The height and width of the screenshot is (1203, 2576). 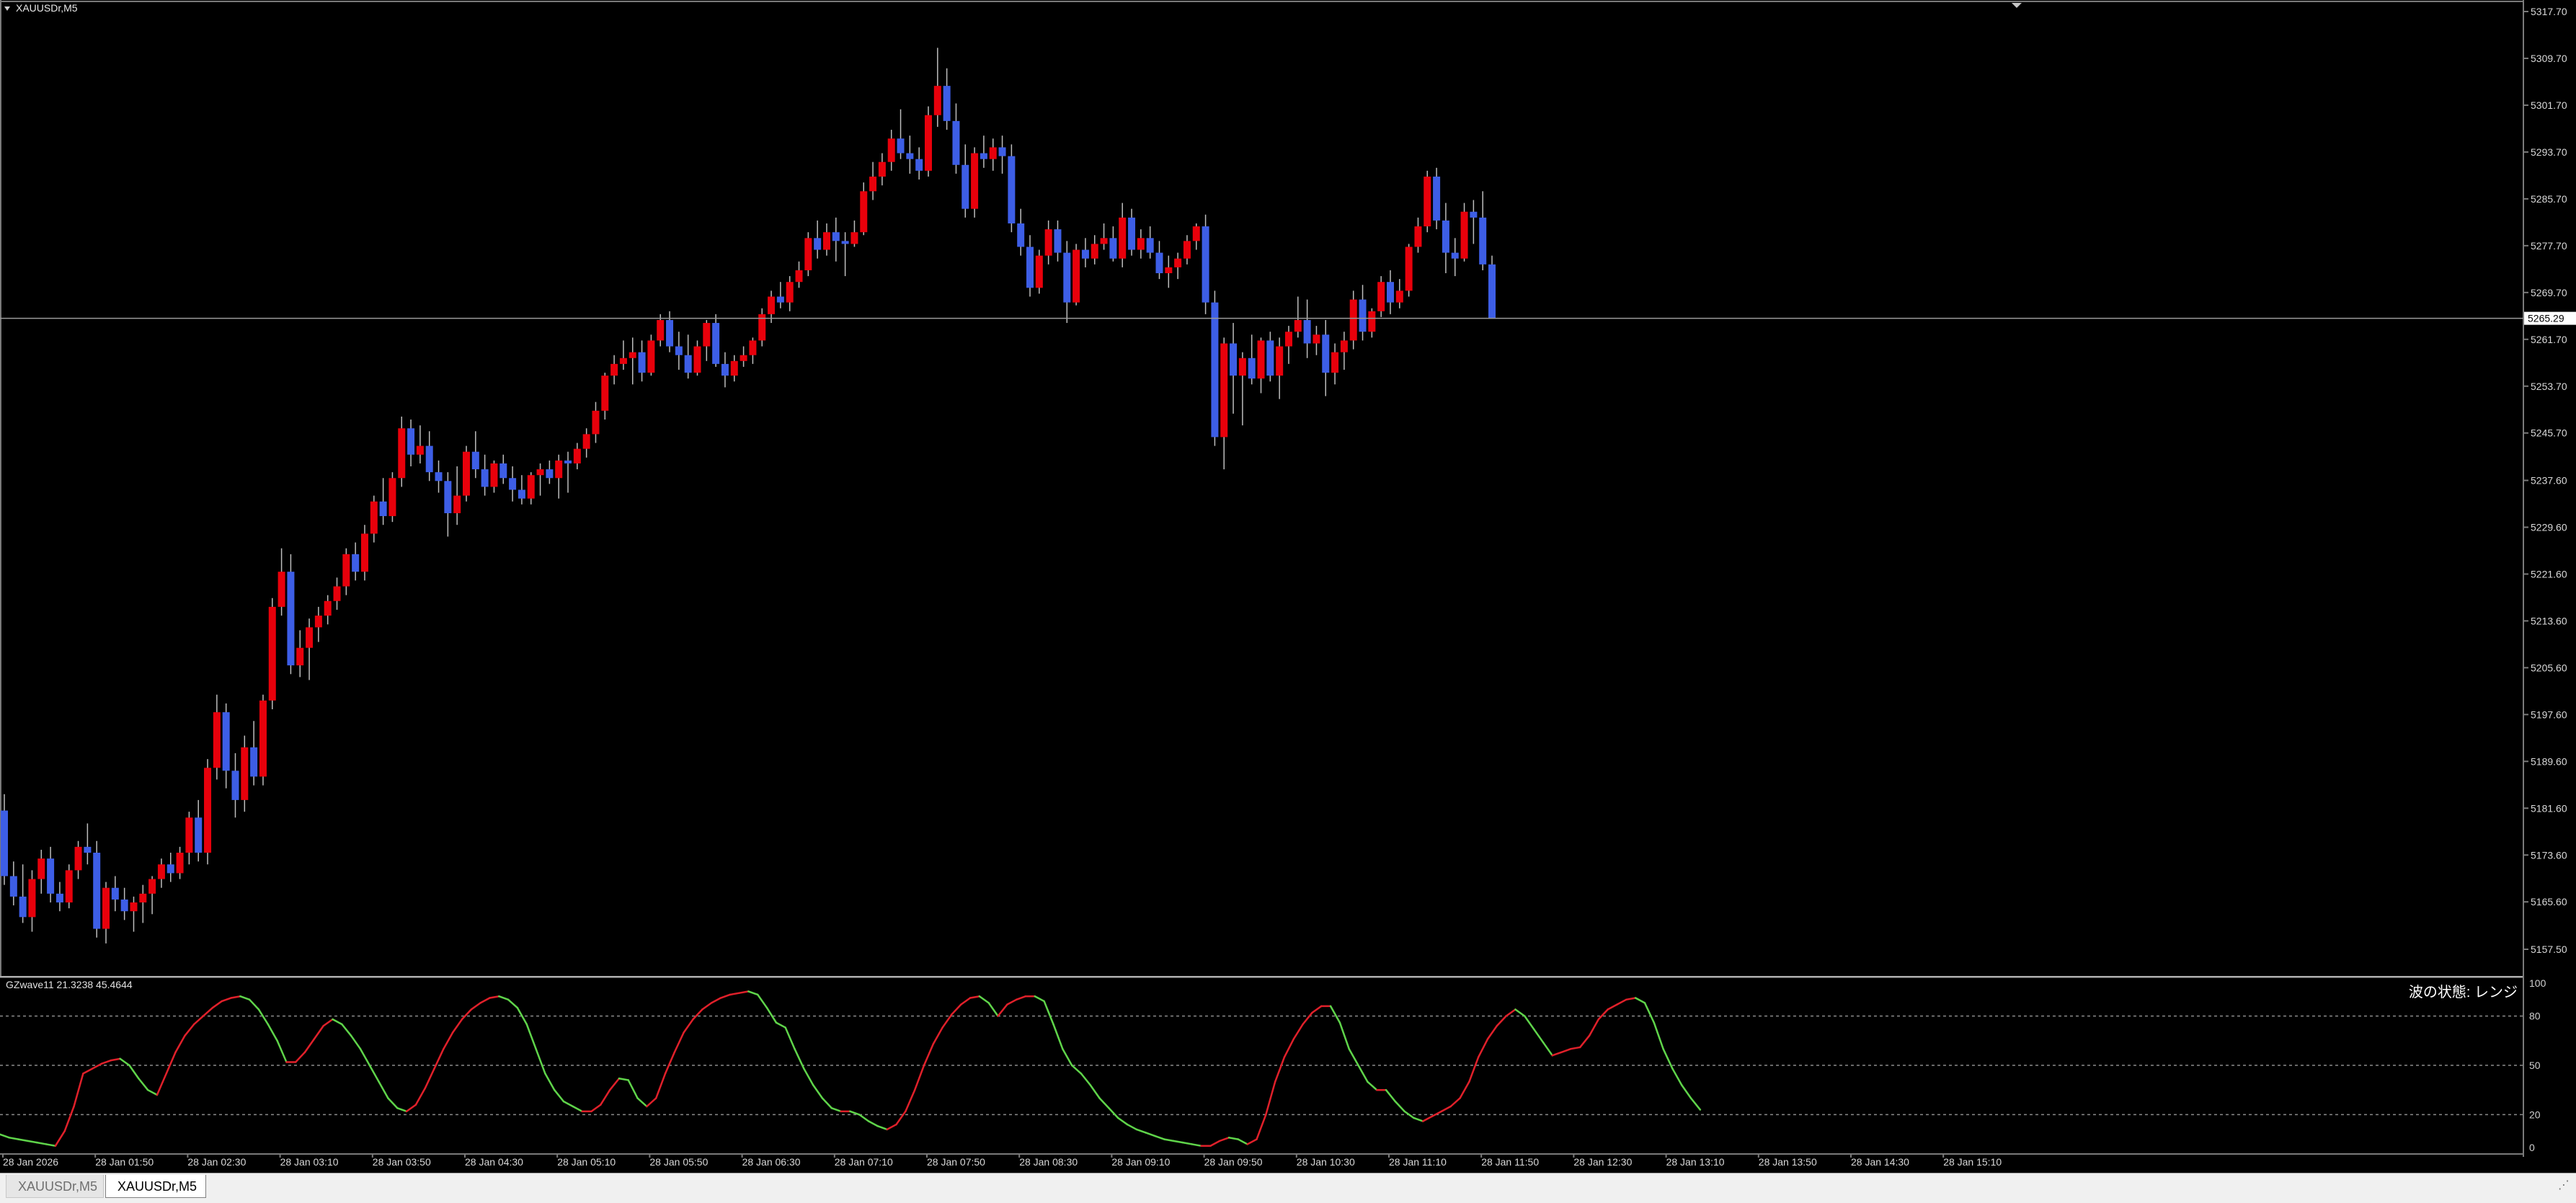 What do you see at coordinates (2532, 1147) in the screenshot?
I see `level-label: 0` at bounding box center [2532, 1147].